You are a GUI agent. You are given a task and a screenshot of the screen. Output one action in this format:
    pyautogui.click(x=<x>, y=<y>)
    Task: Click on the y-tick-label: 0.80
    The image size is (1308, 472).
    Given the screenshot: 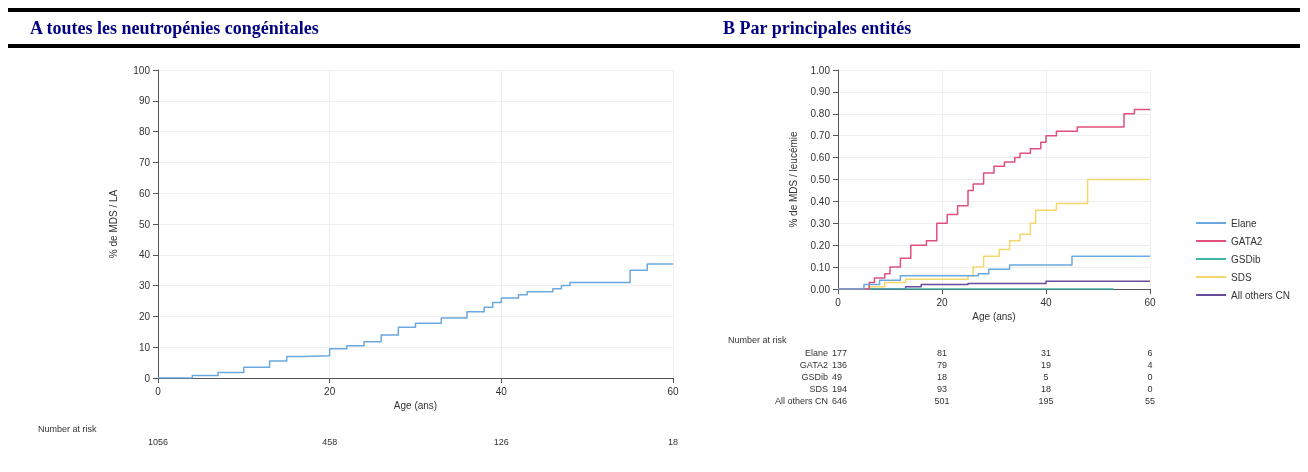 What is the action you would take?
    pyautogui.click(x=820, y=114)
    